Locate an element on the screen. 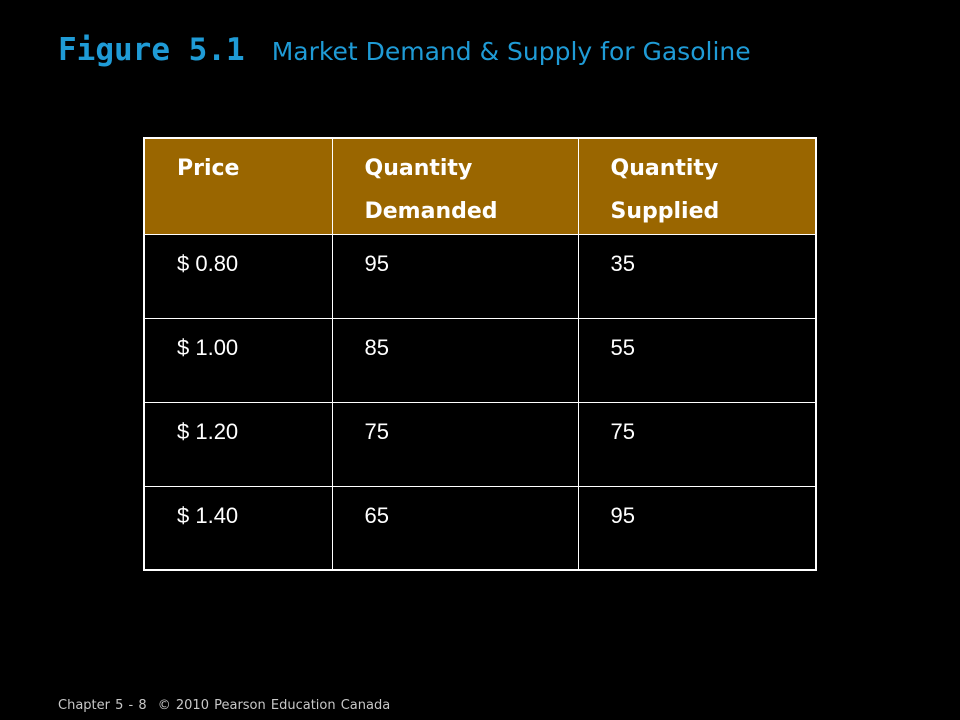 This screenshot has height=720, width=960. header-quantity-supplied-line-2: Supplied is located at coordinates (665, 211).